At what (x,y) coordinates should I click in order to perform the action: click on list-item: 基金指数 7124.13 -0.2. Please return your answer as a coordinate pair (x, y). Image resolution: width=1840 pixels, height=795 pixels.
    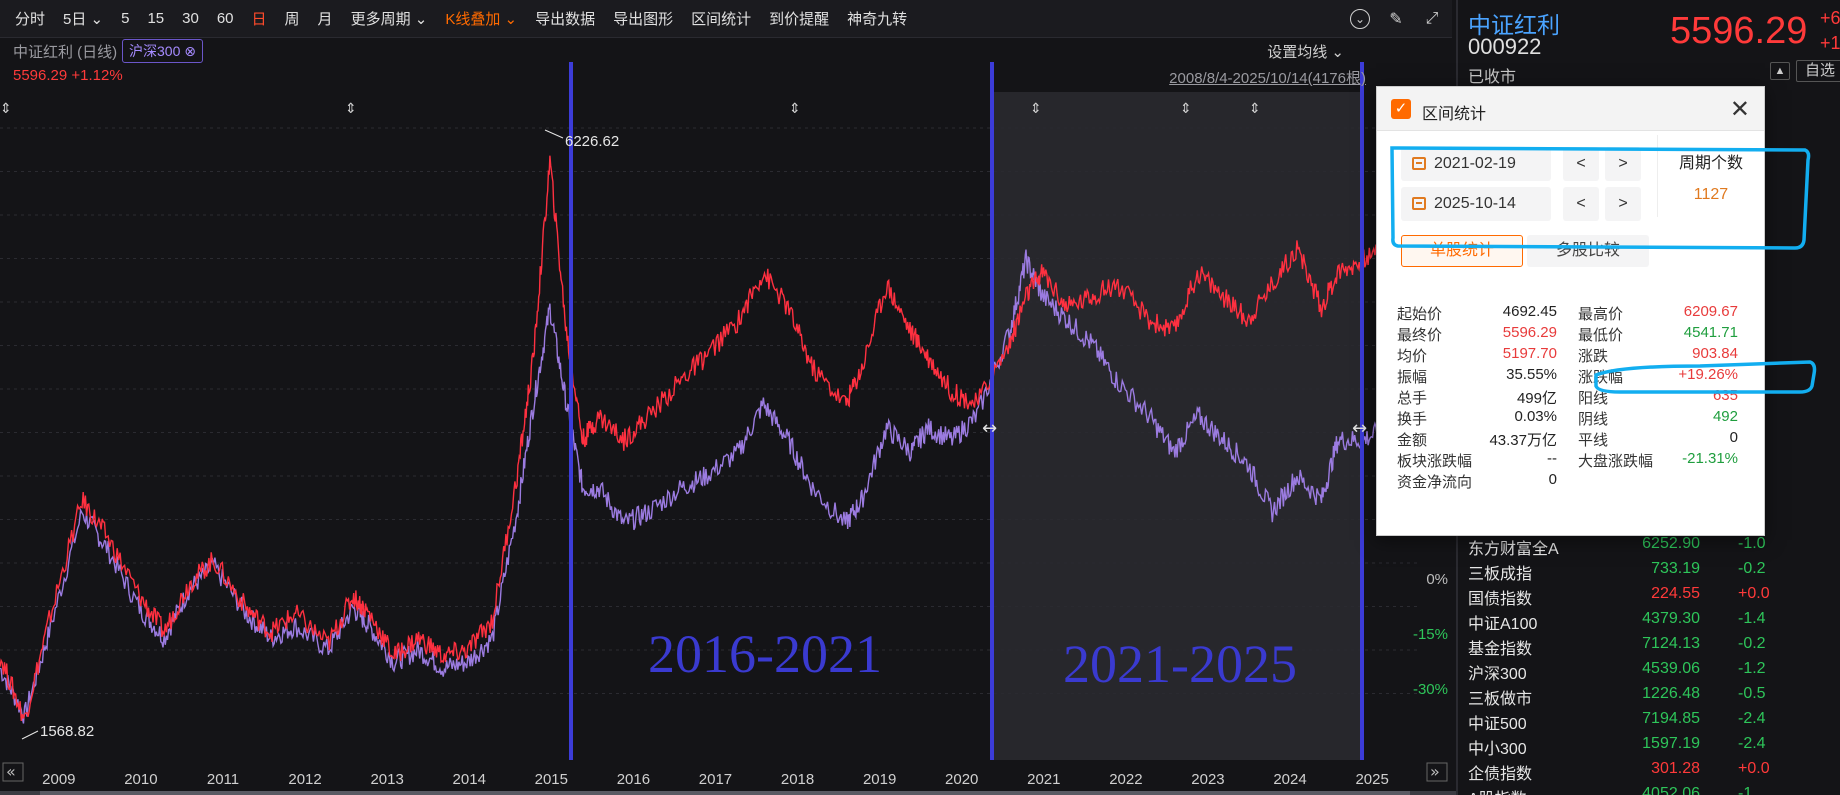
    Looking at the image, I should click on (1649, 645).